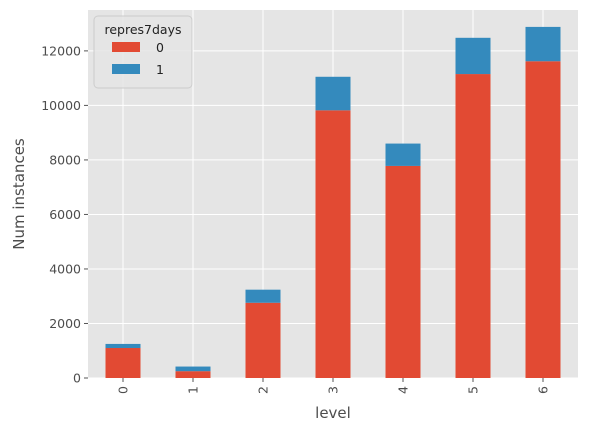 The height and width of the screenshot is (431, 593). I want to click on x-tick-label: 2, so click(263, 390).